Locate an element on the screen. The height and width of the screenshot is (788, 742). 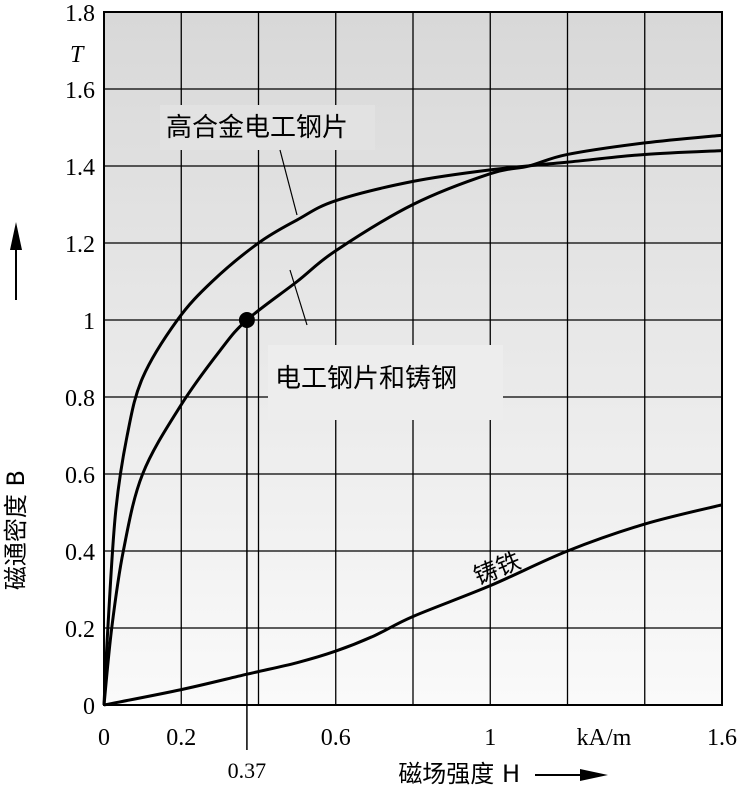
x-tick-label: 0.2 is located at coordinates (181, 738).